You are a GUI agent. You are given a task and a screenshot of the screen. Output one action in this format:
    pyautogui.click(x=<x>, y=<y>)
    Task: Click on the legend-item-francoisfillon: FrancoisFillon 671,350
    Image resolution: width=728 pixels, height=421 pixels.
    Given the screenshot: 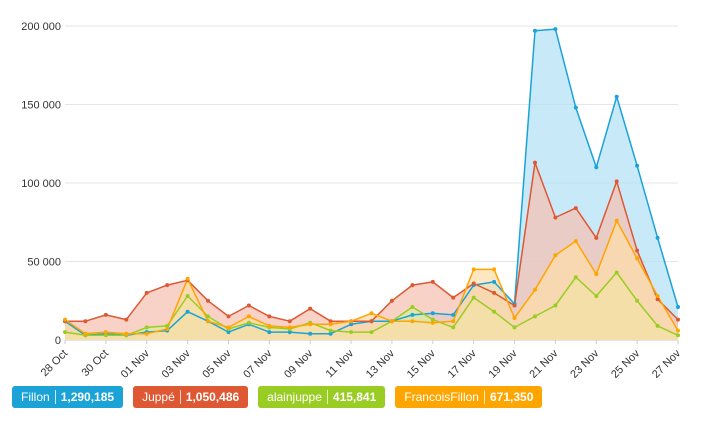 What is the action you would take?
    pyautogui.click(x=469, y=397)
    